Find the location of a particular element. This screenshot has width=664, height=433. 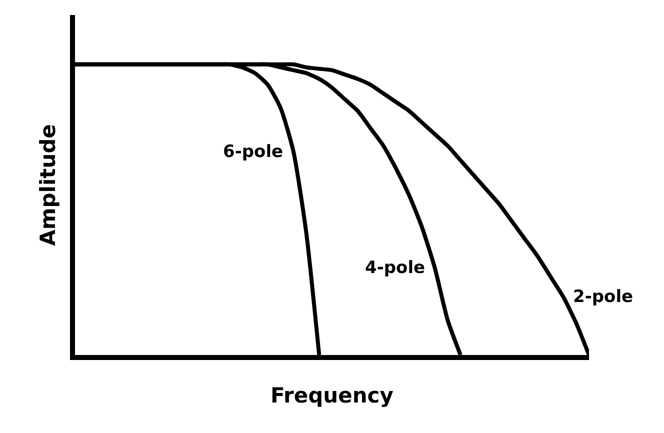

series-label: 2-pole is located at coordinates (603, 297).